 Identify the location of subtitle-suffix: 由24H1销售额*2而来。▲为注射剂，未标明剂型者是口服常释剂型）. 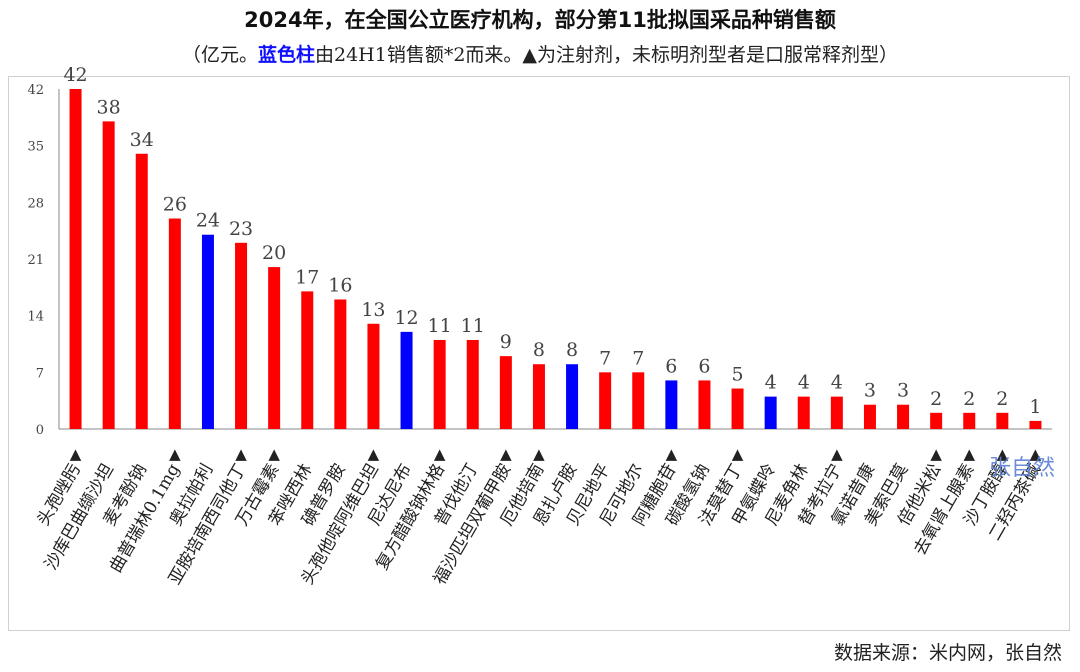
(606, 55).